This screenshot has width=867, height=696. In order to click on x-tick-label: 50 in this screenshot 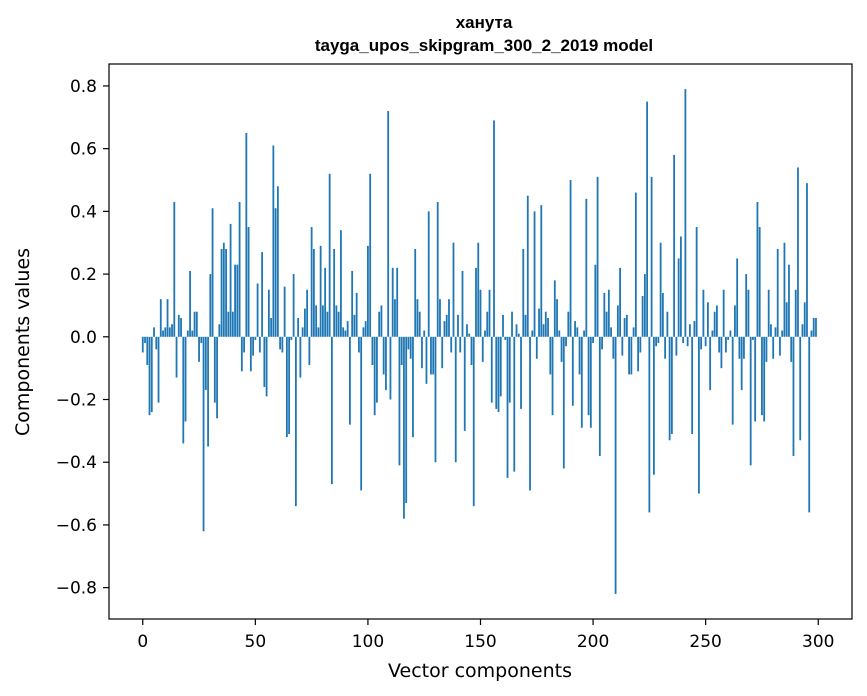, I will do `click(256, 642)`.